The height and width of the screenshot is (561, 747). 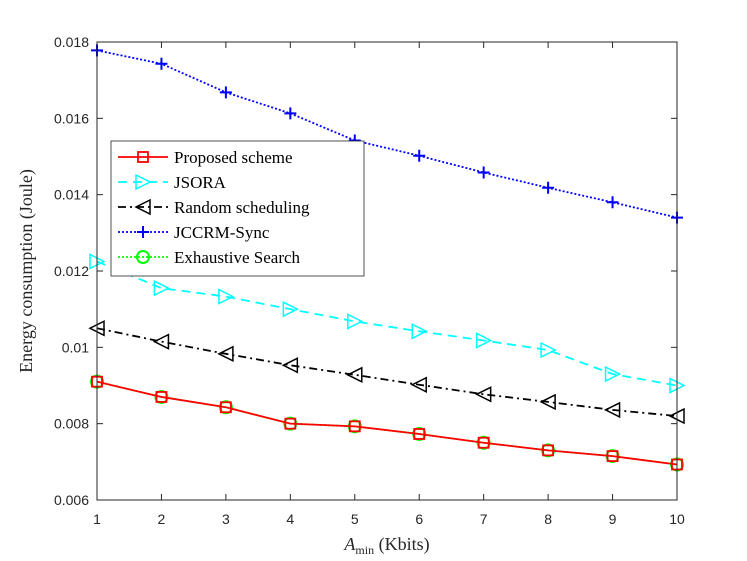 I want to click on legend-label: Exhaustive Search, so click(x=237, y=257).